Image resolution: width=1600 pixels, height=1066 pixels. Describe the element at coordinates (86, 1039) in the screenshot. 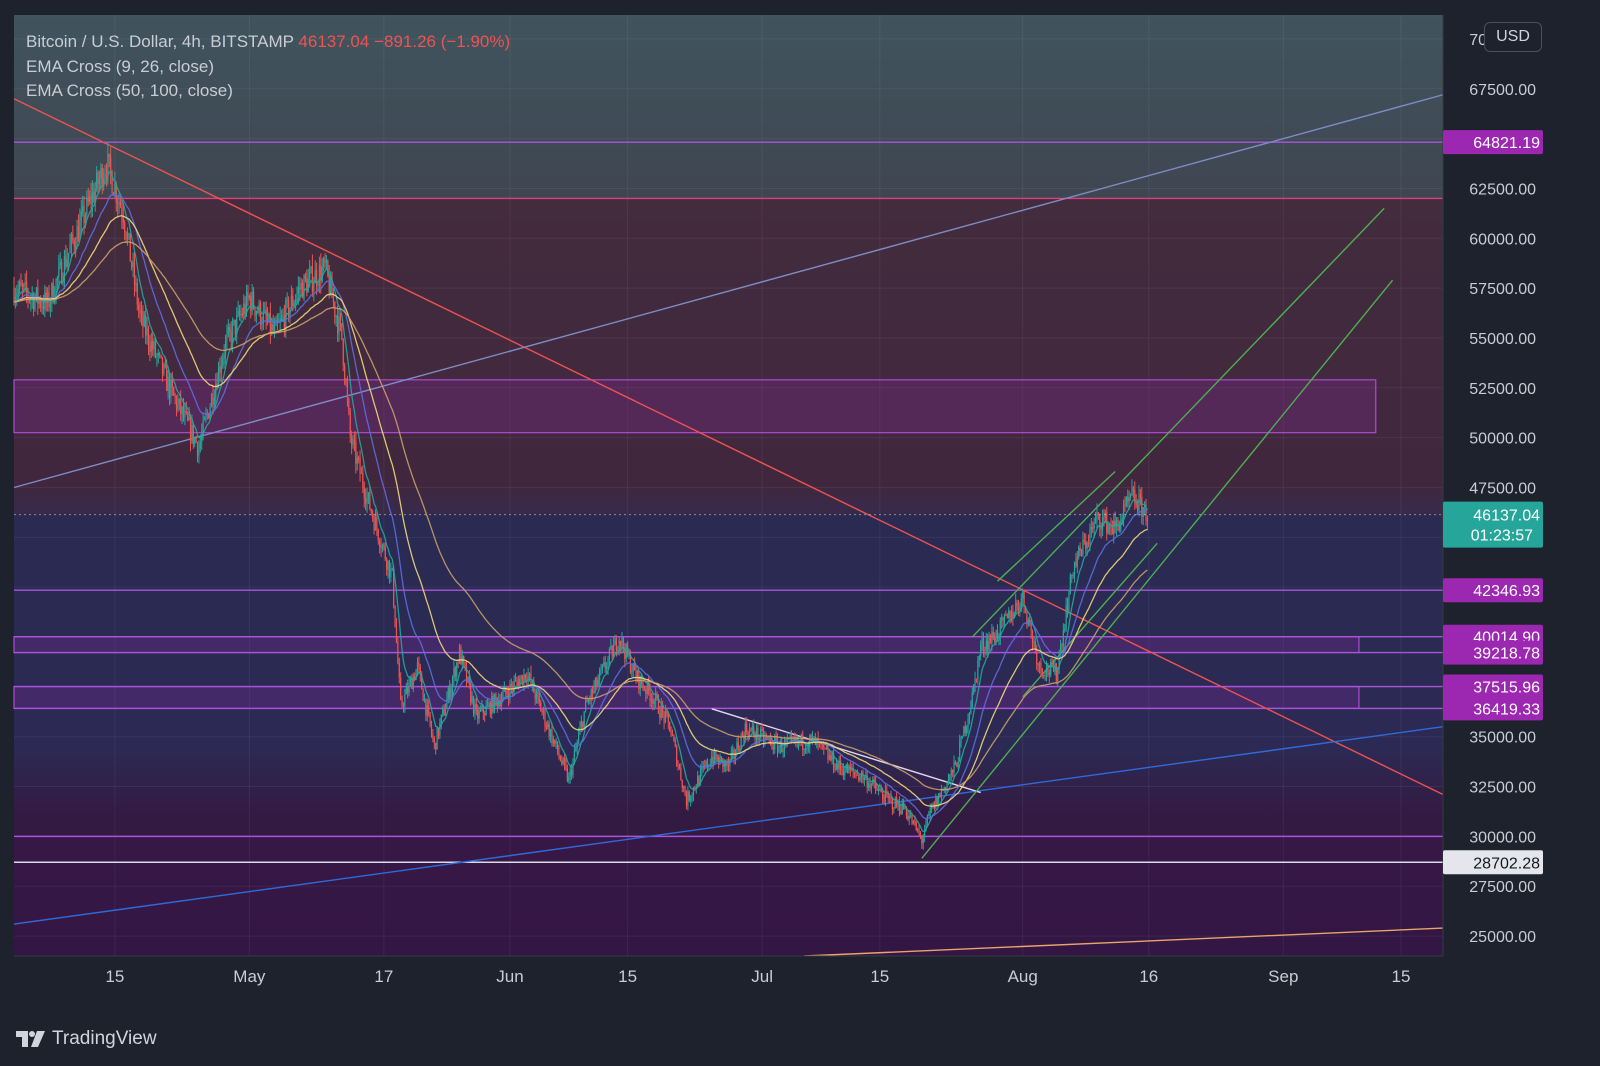

I see `tradingview-logo: TradingView` at that location.